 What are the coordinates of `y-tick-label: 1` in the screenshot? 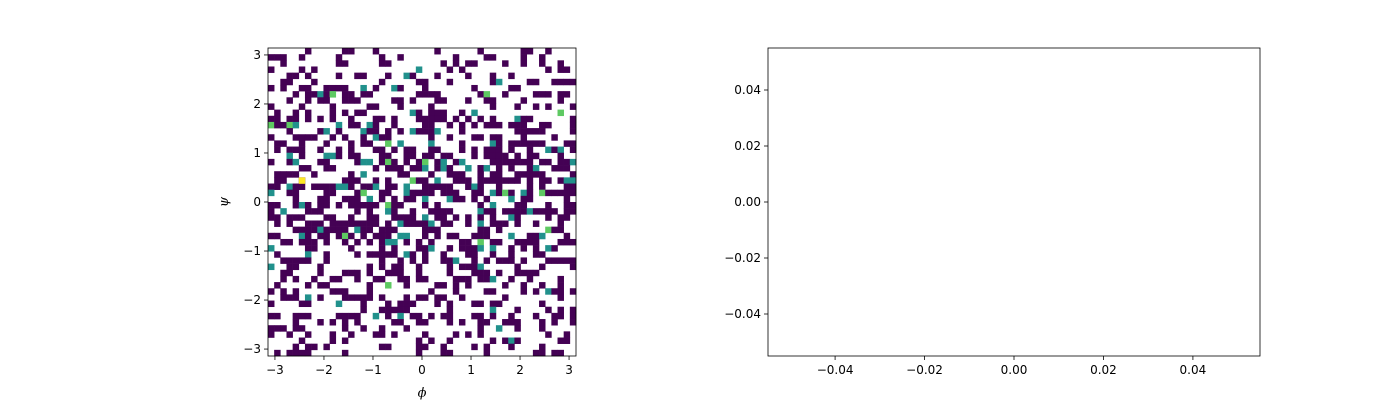 It's located at (257, 153).